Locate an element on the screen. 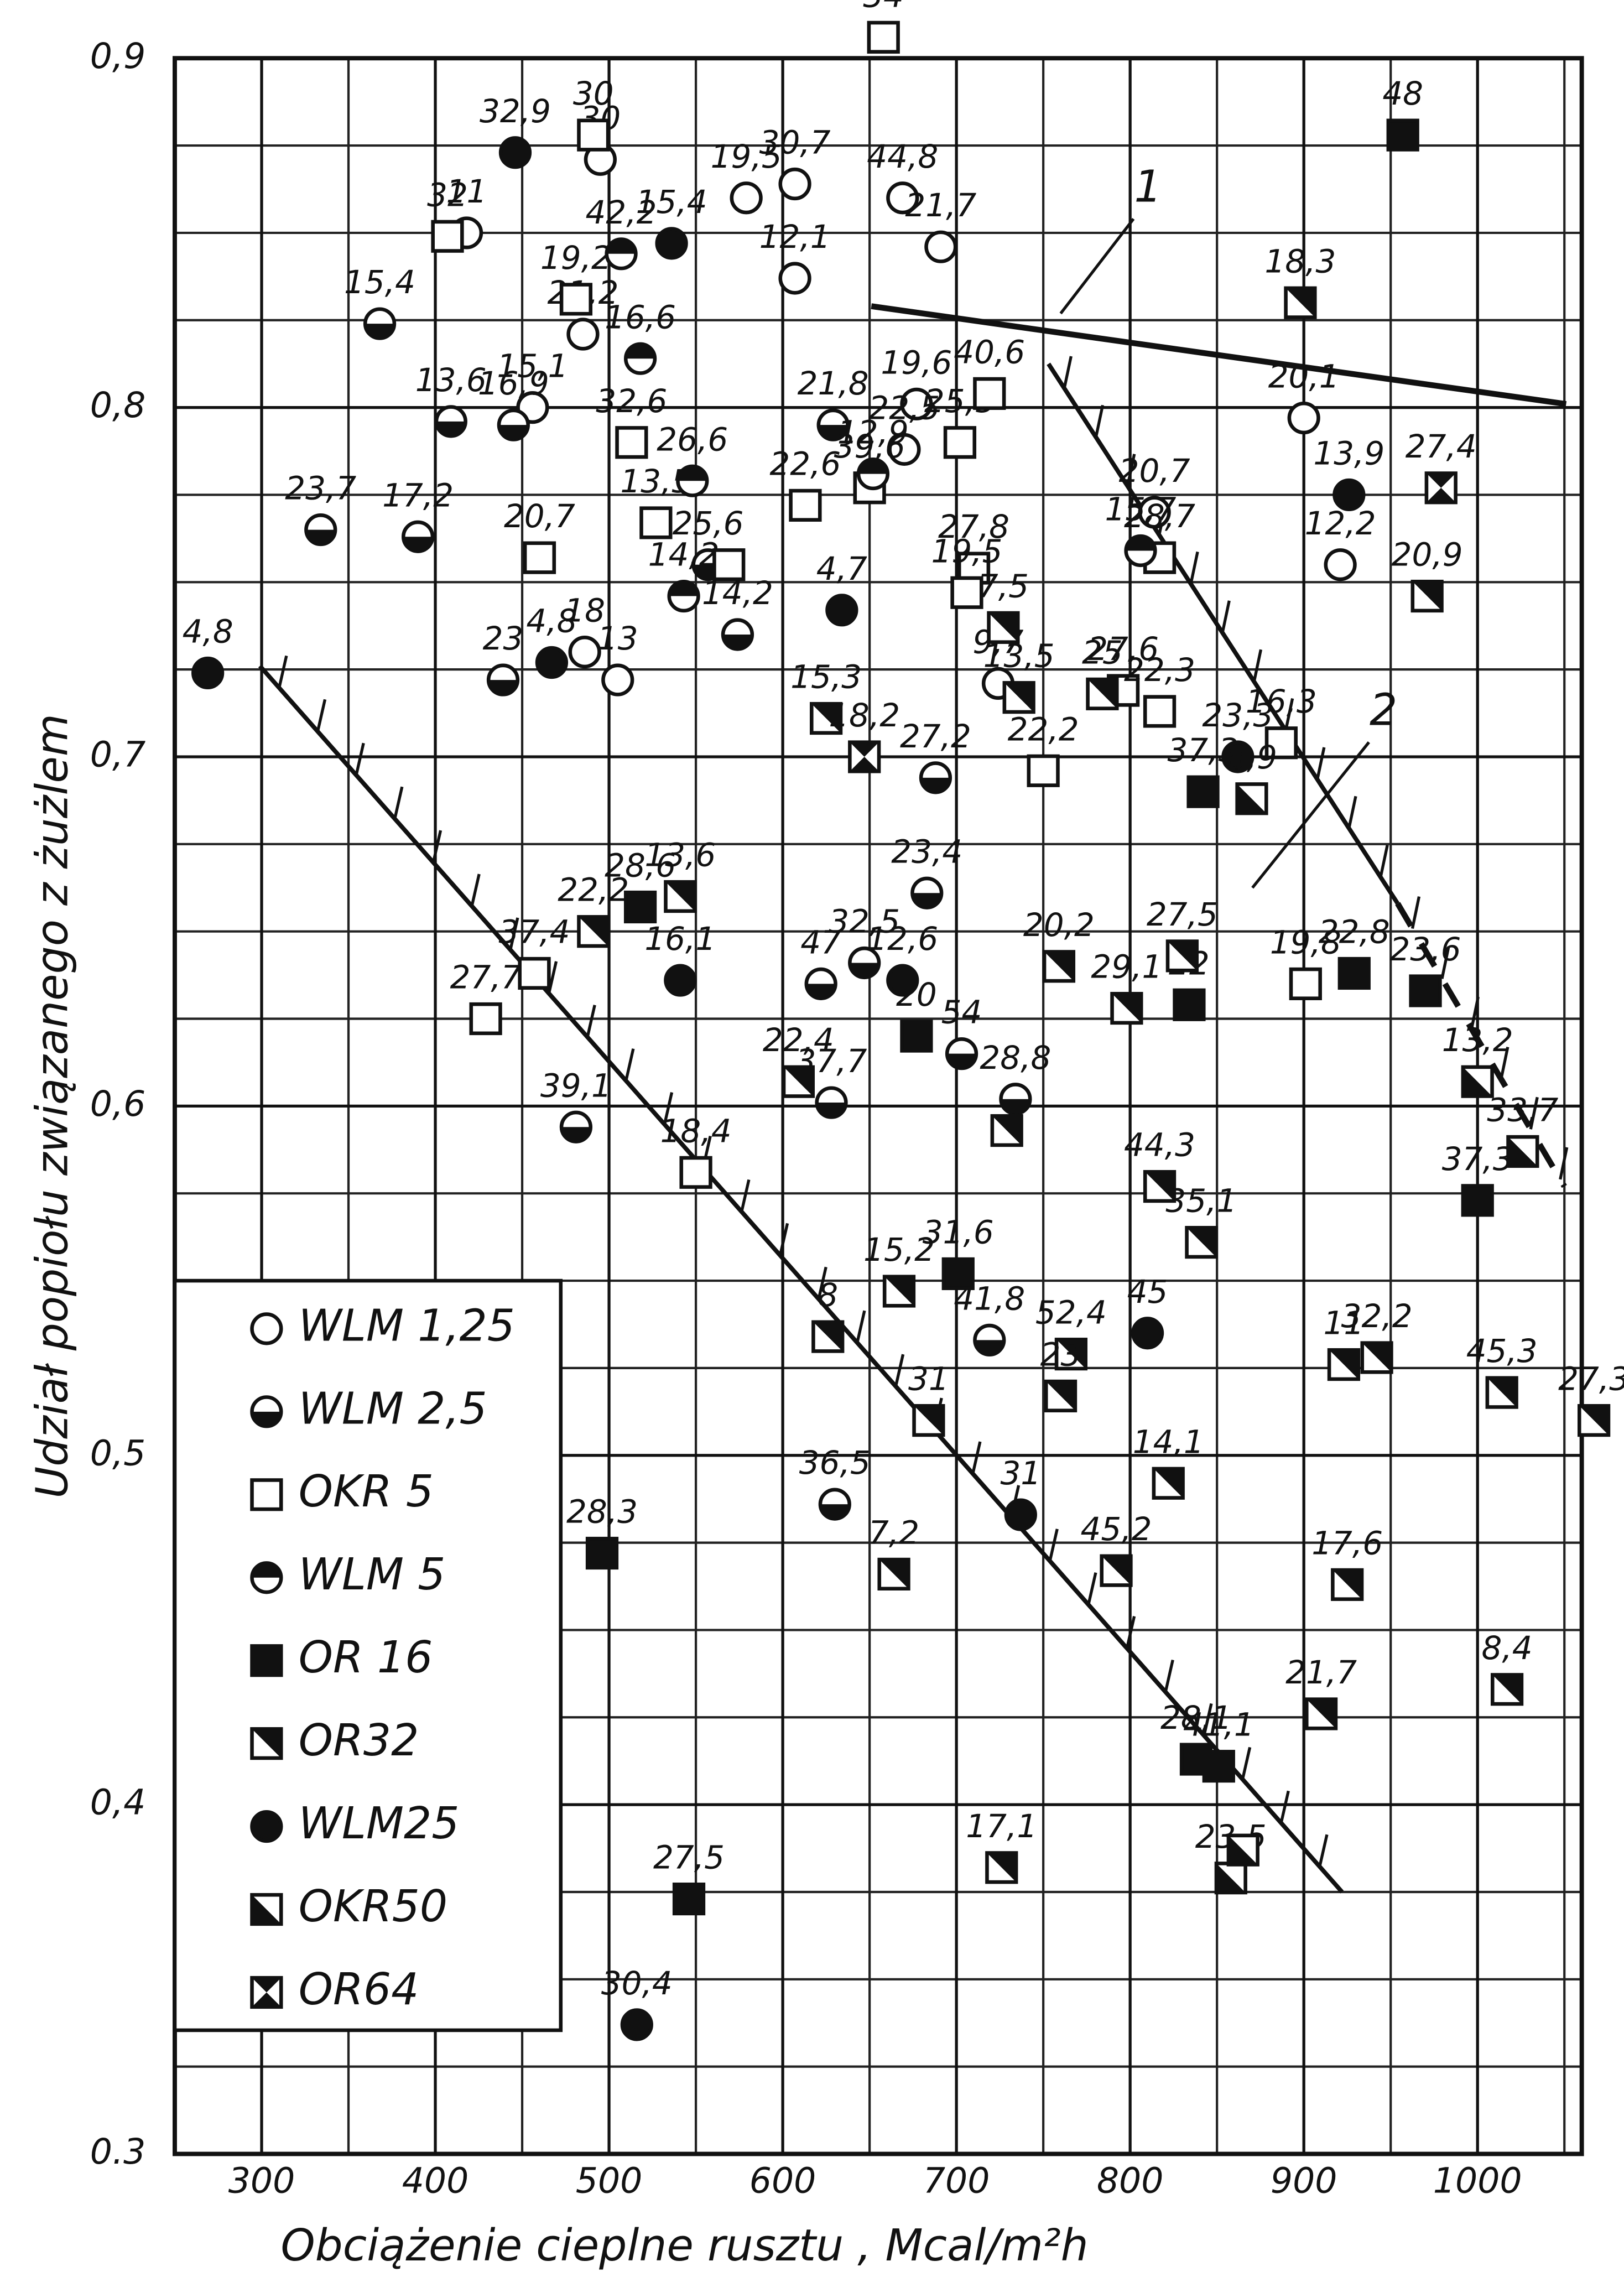 This screenshot has width=1624, height=2282. point-label: 8,4 is located at coordinates (1507, 1648).